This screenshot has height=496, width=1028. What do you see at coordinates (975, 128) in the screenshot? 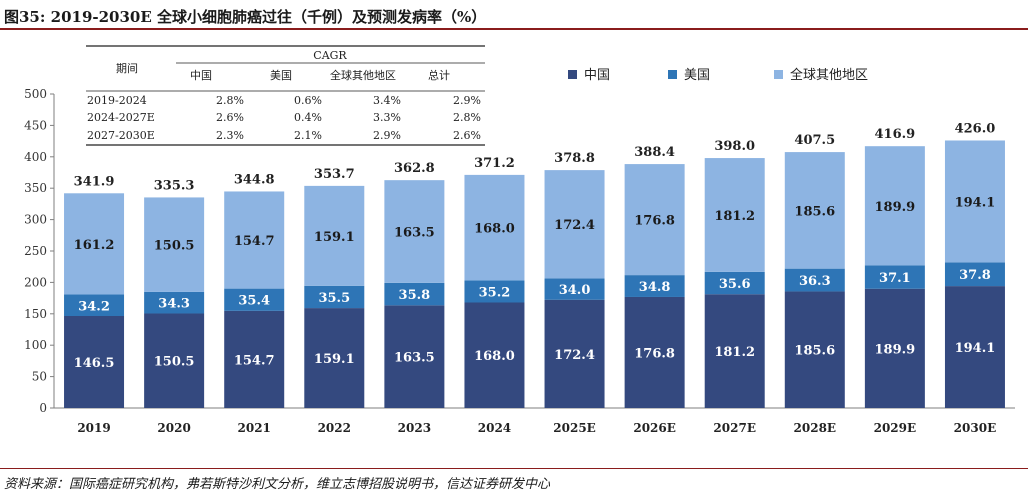
I see `bar-total-label: 426.0` at bounding box center [975, 128].